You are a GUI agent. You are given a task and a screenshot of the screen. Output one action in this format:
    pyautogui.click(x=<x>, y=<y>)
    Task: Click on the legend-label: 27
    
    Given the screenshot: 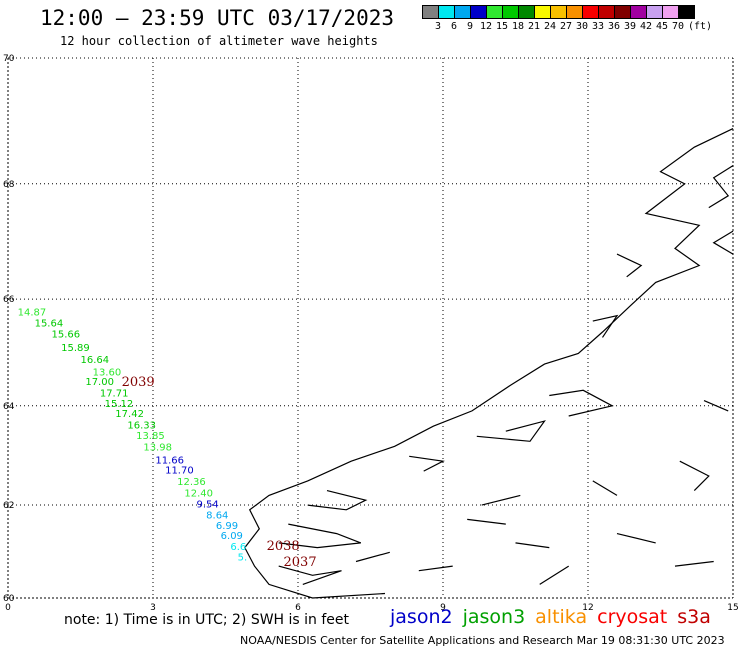 What is the action you would take?
    pyautogui.click(x=566, y=26)
    